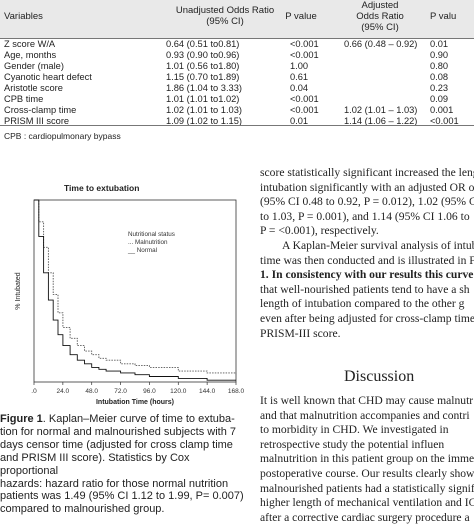 The width and height of the screenshot is (474, 525). I want to click on caption-line-6: compared to malnourished group., so click(82, 509).